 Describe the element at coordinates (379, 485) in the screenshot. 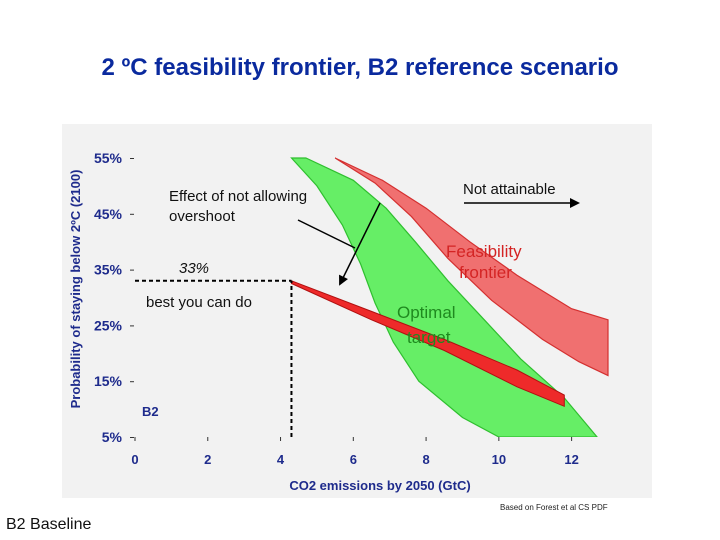

I see `x-axis-label: CO2 emissions by 2050 (GtC)` at that location.